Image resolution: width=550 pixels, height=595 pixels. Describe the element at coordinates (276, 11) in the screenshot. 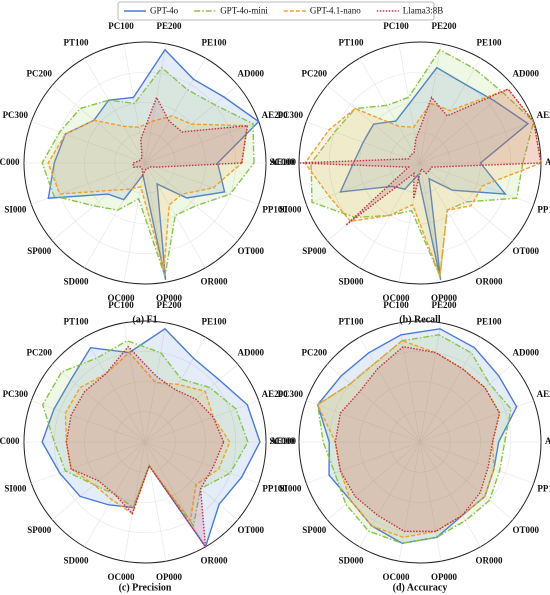

I see `legend-box` at that location.